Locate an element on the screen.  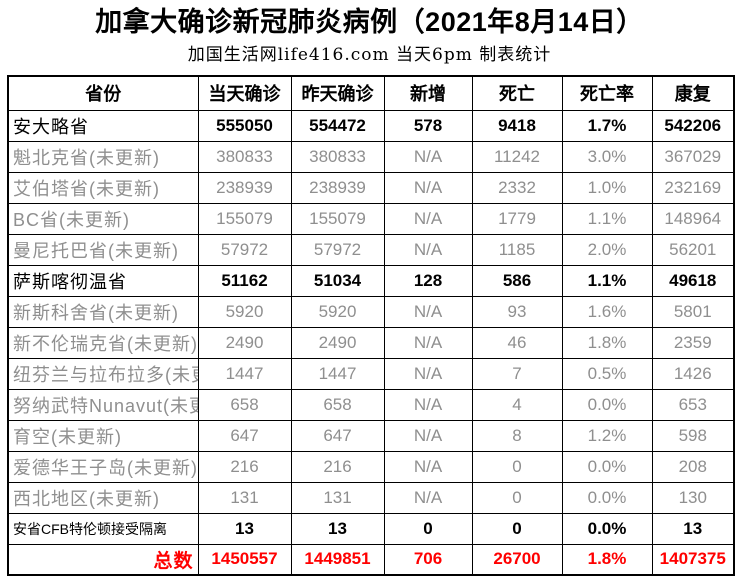
value-cell: 93 is located at coordinates (517, 311).